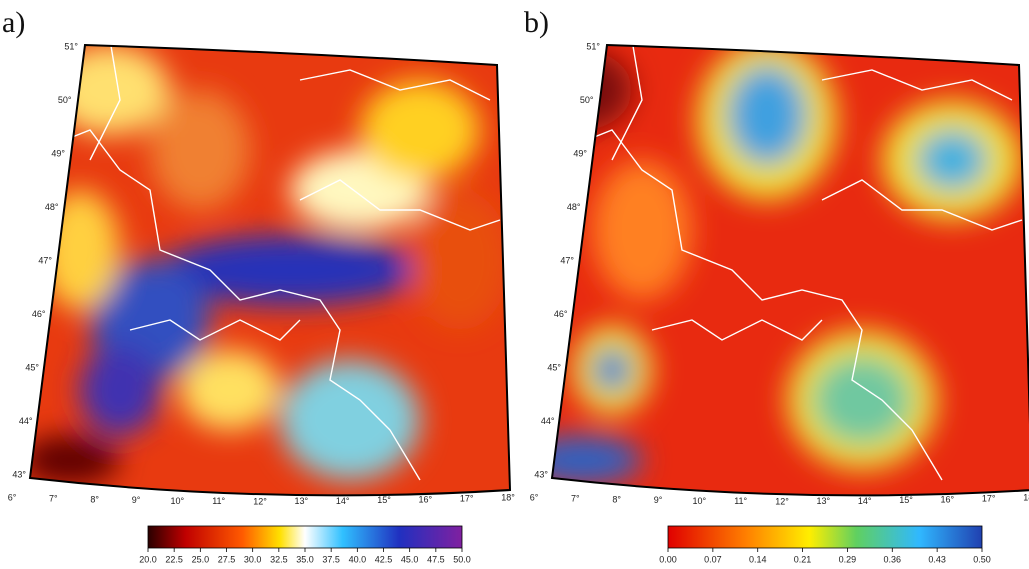 This screenshot has height=569, width=1029. Describe the element at coordinates (982, 559) in the screenshot. I see `colorbar-label: 0.50` at that location.